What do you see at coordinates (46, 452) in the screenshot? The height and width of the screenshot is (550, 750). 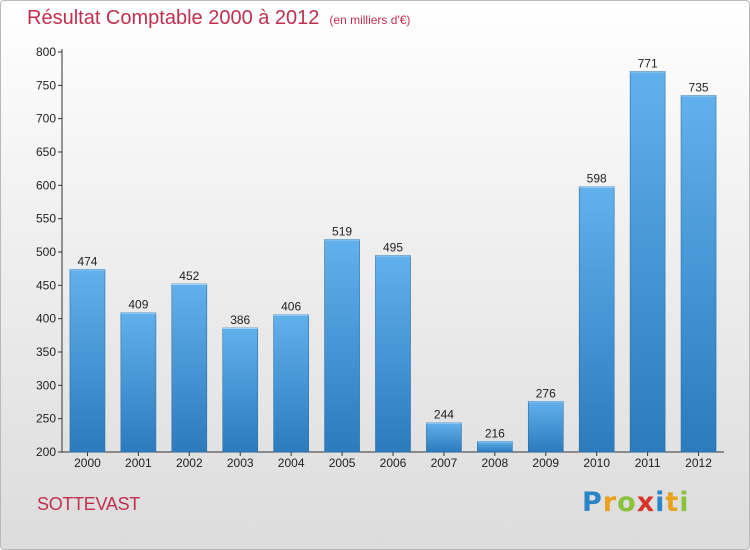 I see `y-tick-label: 200` at bounding box center [46, 452].